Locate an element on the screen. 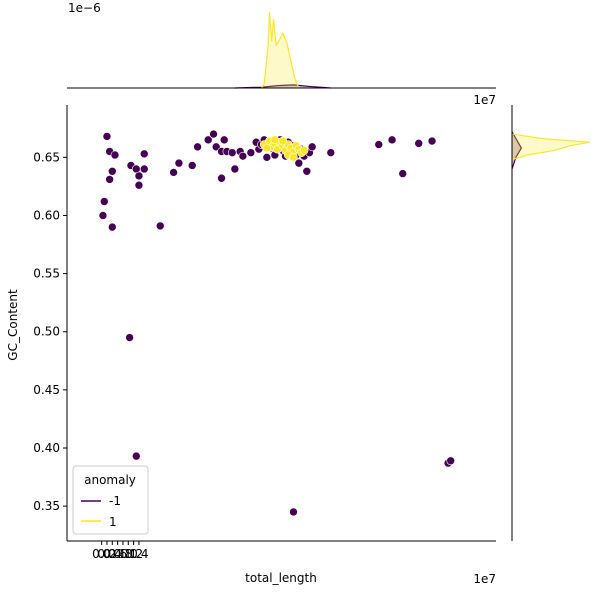  legend-title: anomaly is located at coordinates (110, 480).